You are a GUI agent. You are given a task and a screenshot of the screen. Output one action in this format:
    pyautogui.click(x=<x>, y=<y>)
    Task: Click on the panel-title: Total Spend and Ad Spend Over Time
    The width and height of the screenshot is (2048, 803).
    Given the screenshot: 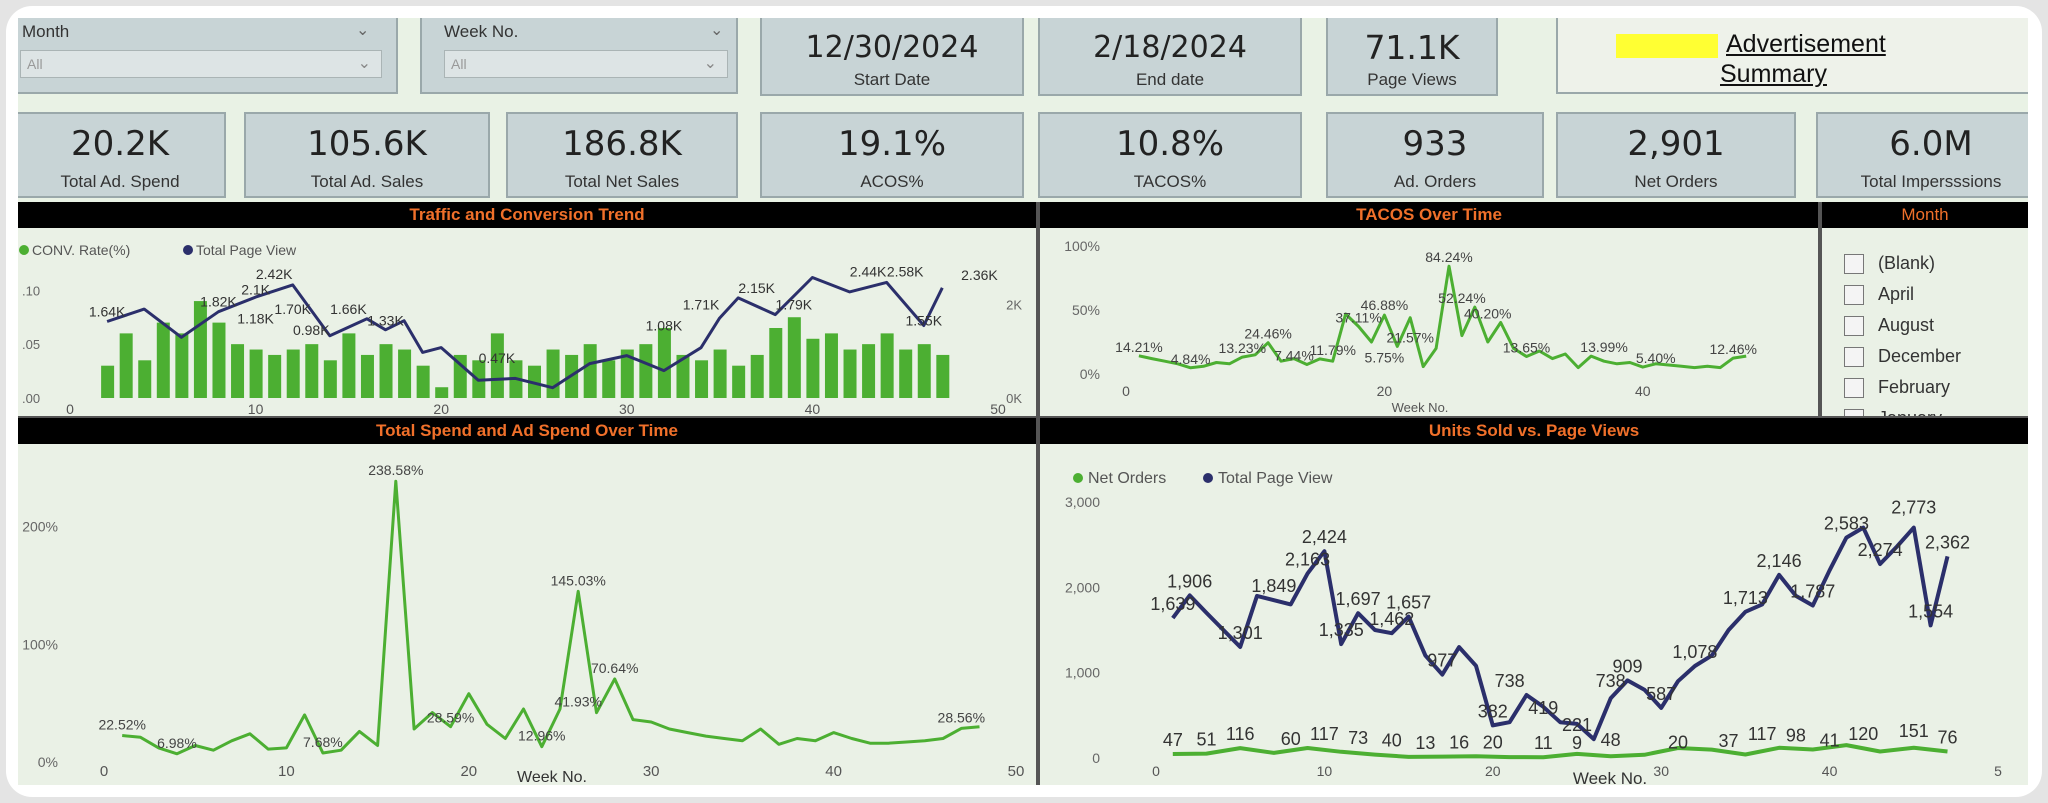 What is the action you would take?
    pyautogui.click(x=527, y=431)
    